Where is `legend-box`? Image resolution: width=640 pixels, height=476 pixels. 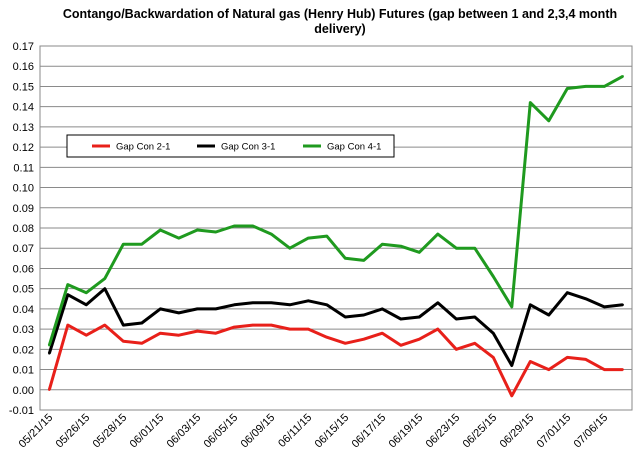 legend-box is located at coordinates (230, 146).